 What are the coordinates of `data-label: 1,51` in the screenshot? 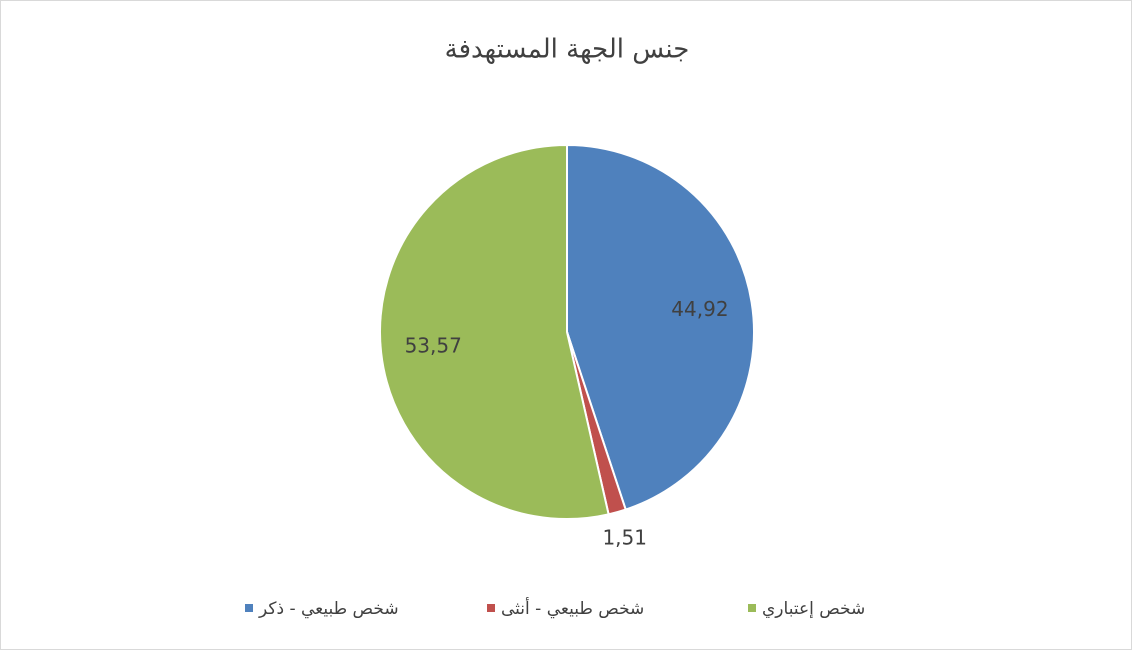 It's located at (624, 538).